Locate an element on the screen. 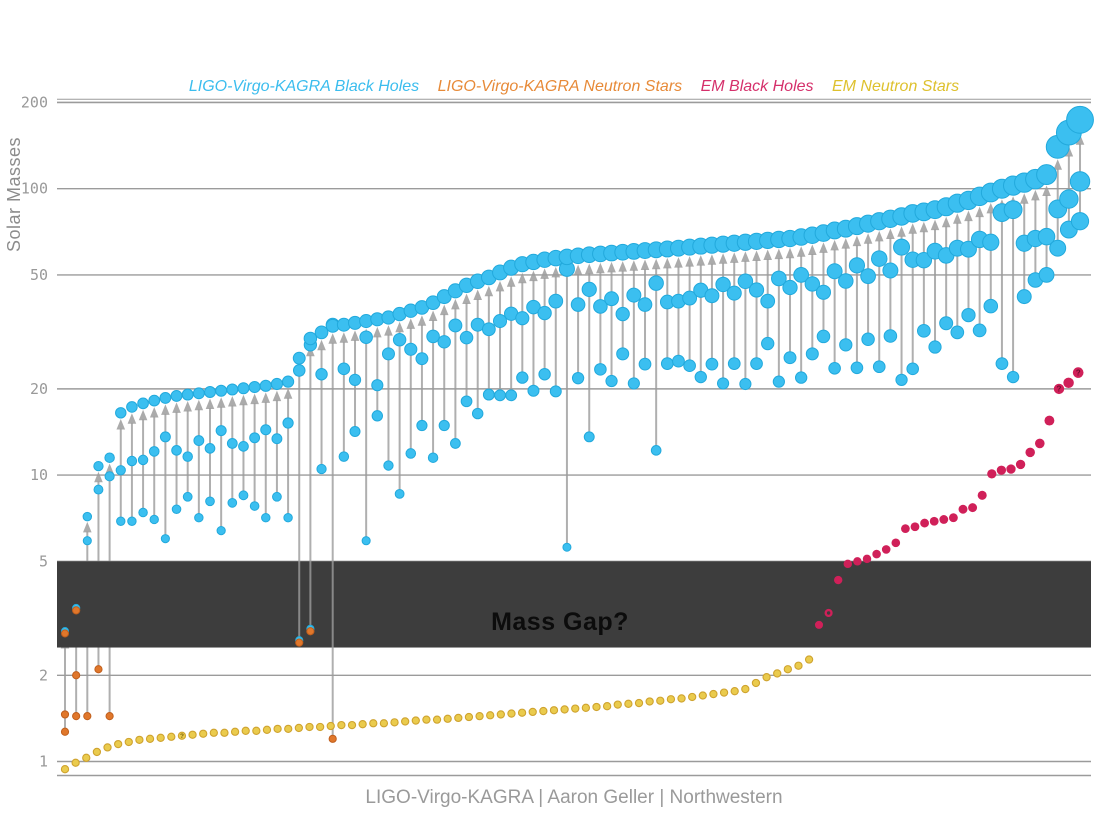 This screenshot has width=1120, height=840. mass-gap-label: Mass Gap? is located at coordinates (560, 622).